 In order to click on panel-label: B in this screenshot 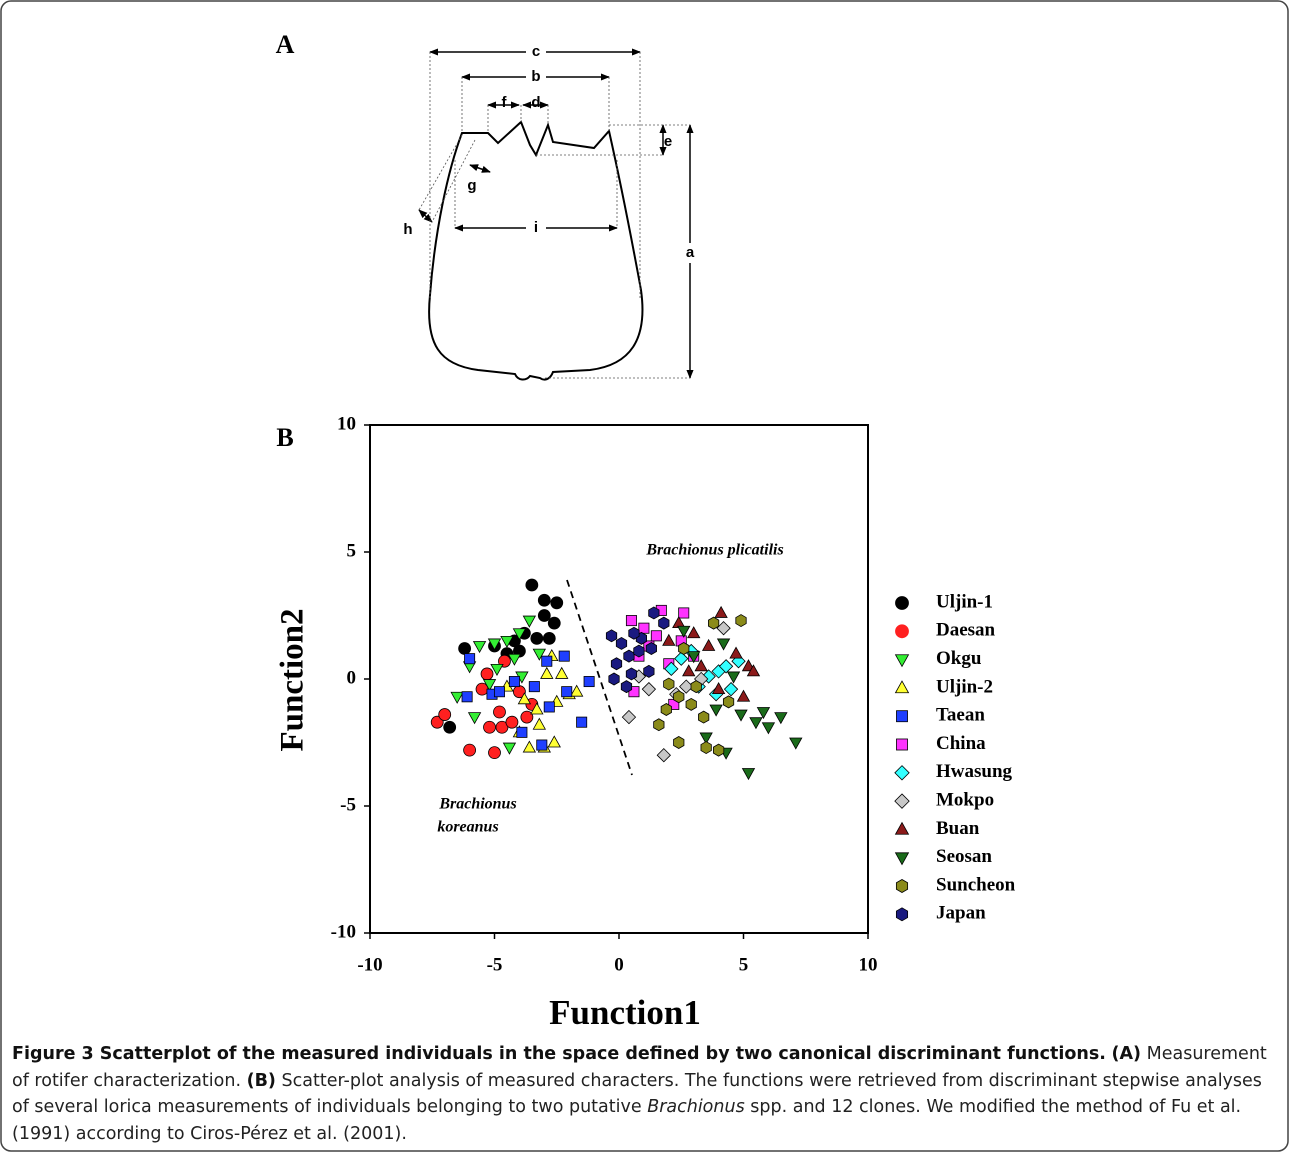, I will do `click(284, 437)`.